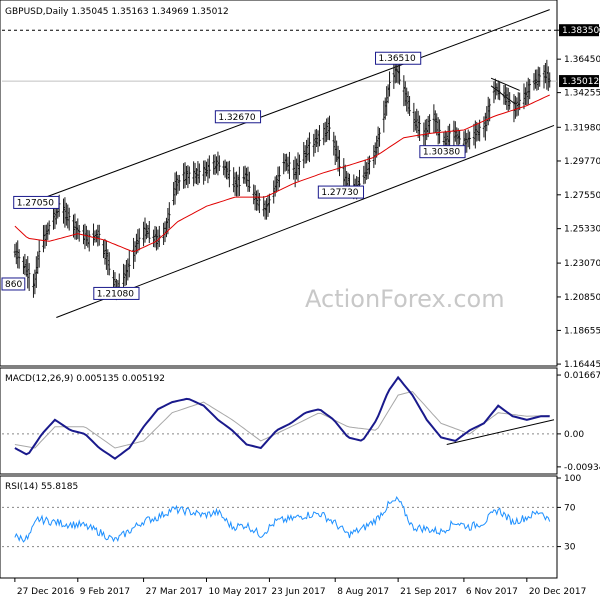 The image size is (600, 600). Describe the element at coordinates (279, 55) in the screenshot. I see `price-grid` at that location.